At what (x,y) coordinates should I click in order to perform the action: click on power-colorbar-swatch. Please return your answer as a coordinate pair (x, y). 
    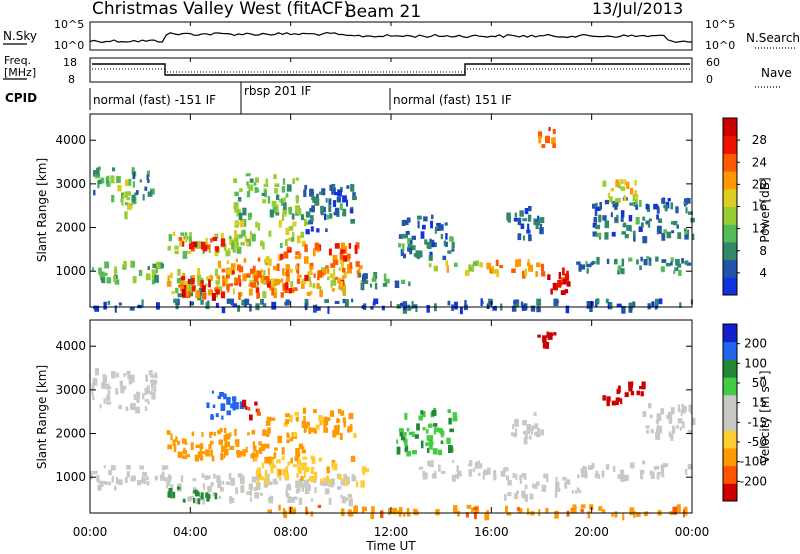
    Looking at the image, I should click on (730, 233).